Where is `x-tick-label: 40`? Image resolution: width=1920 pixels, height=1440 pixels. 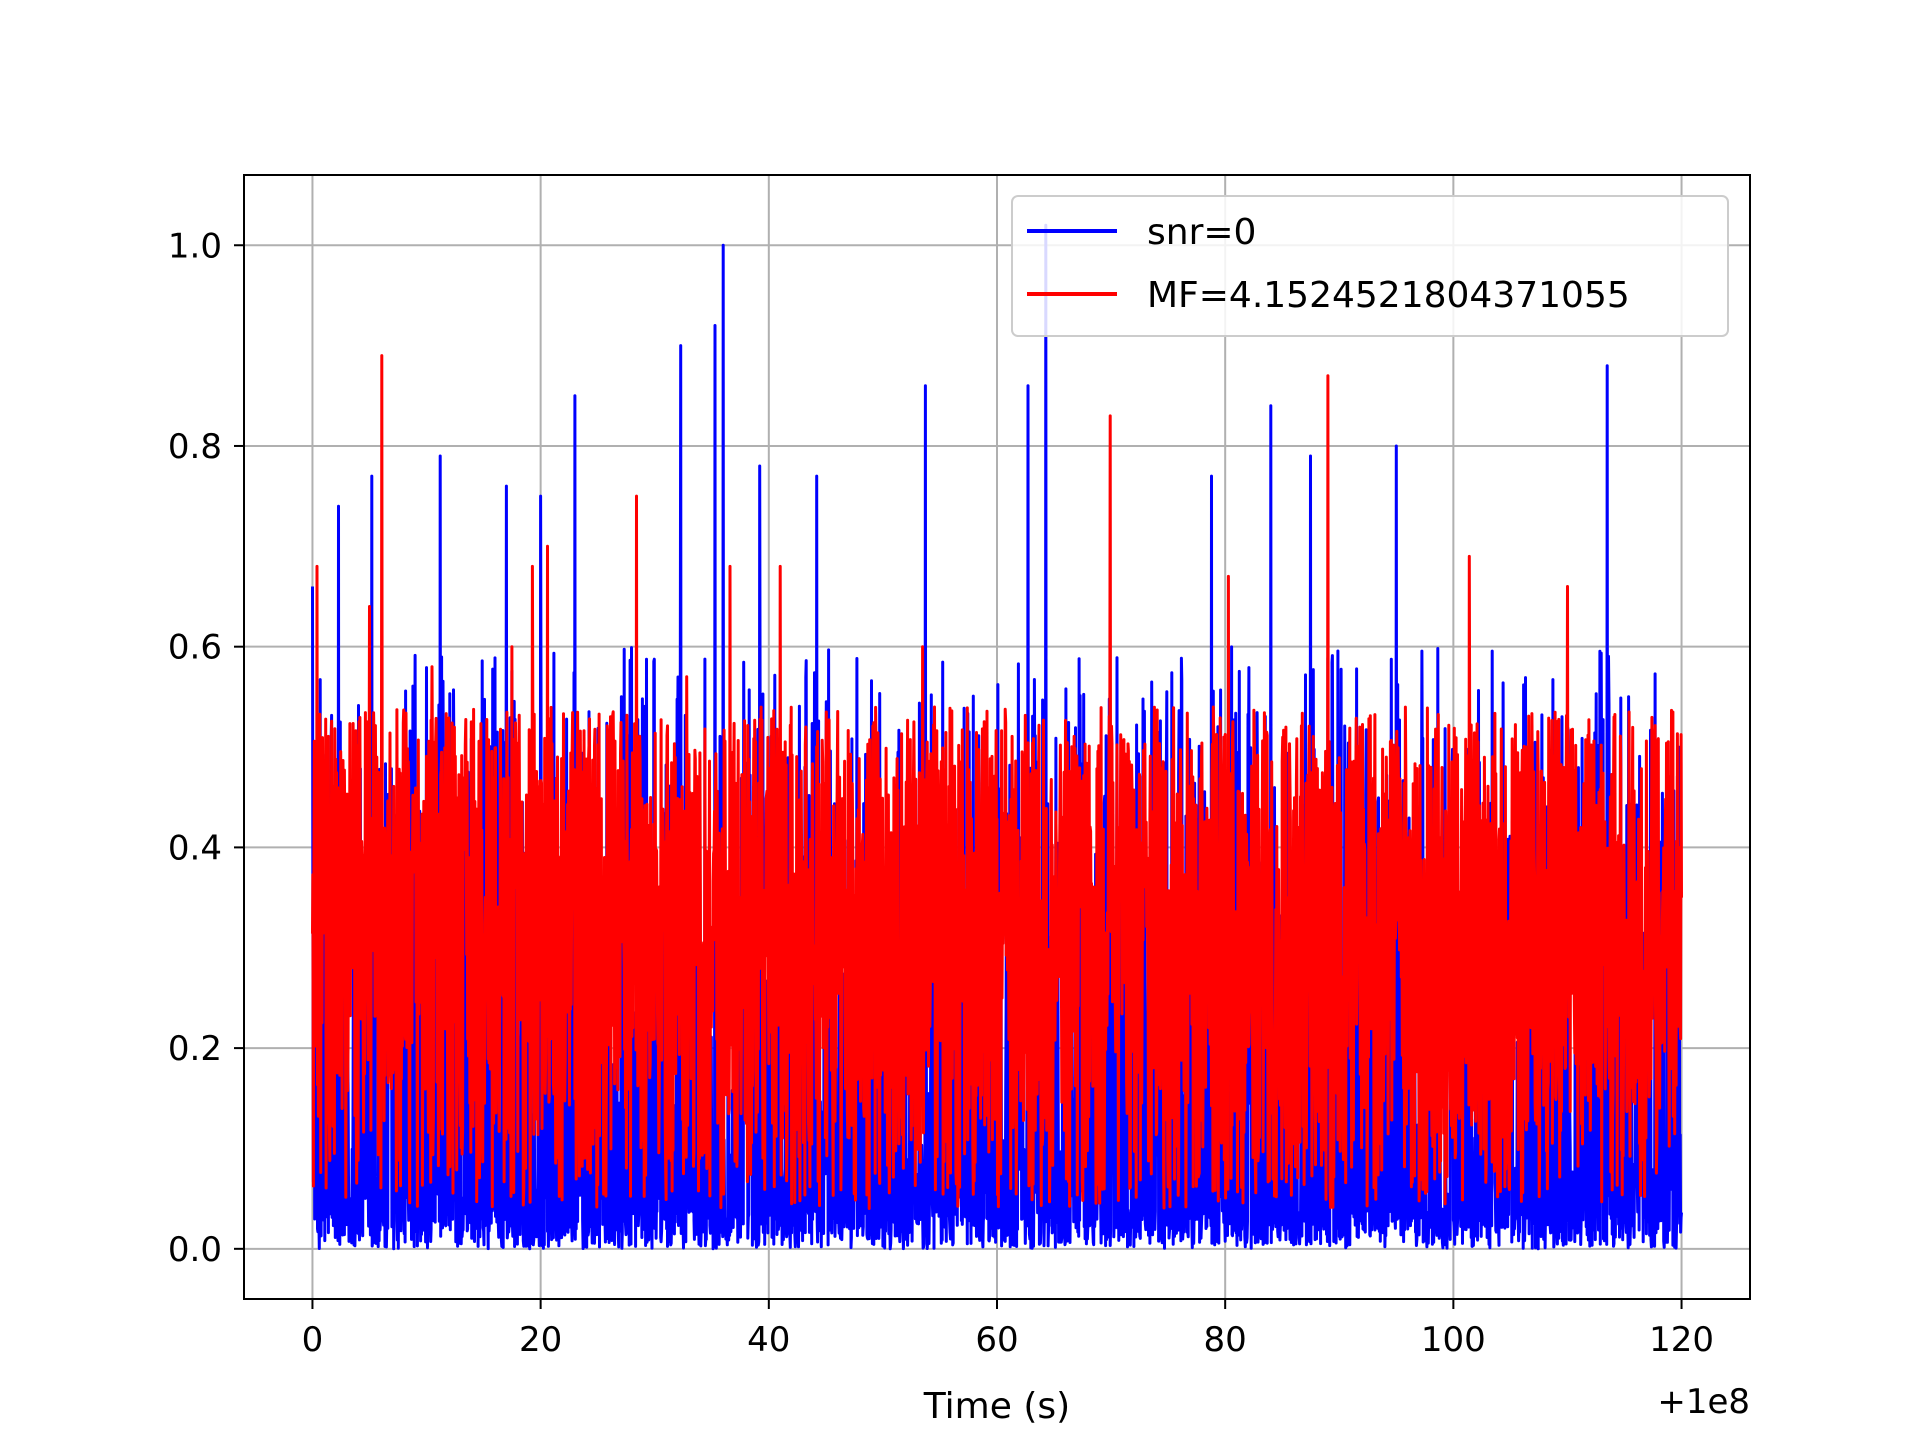 x-tick-label: 40 is located at coordinates (768, 1340).